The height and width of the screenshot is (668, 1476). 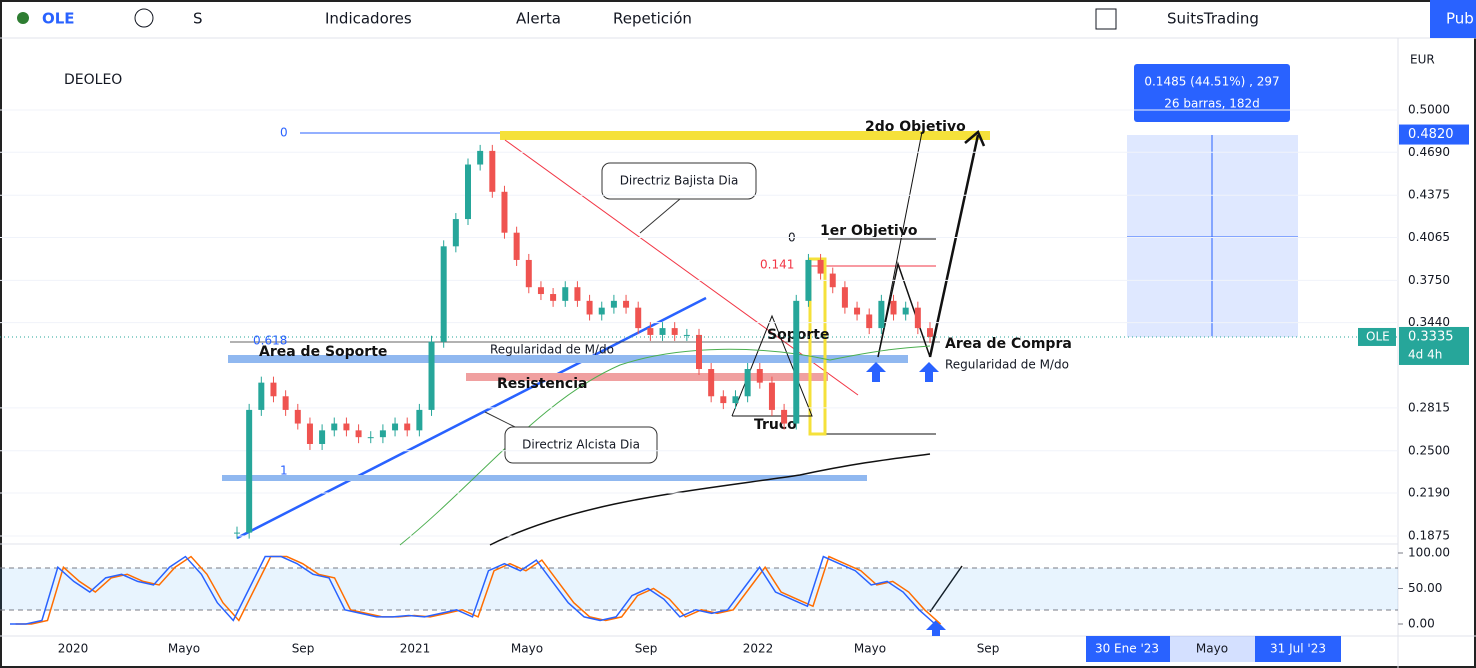 I want to click on osc-line, so click(x=473, y=590).